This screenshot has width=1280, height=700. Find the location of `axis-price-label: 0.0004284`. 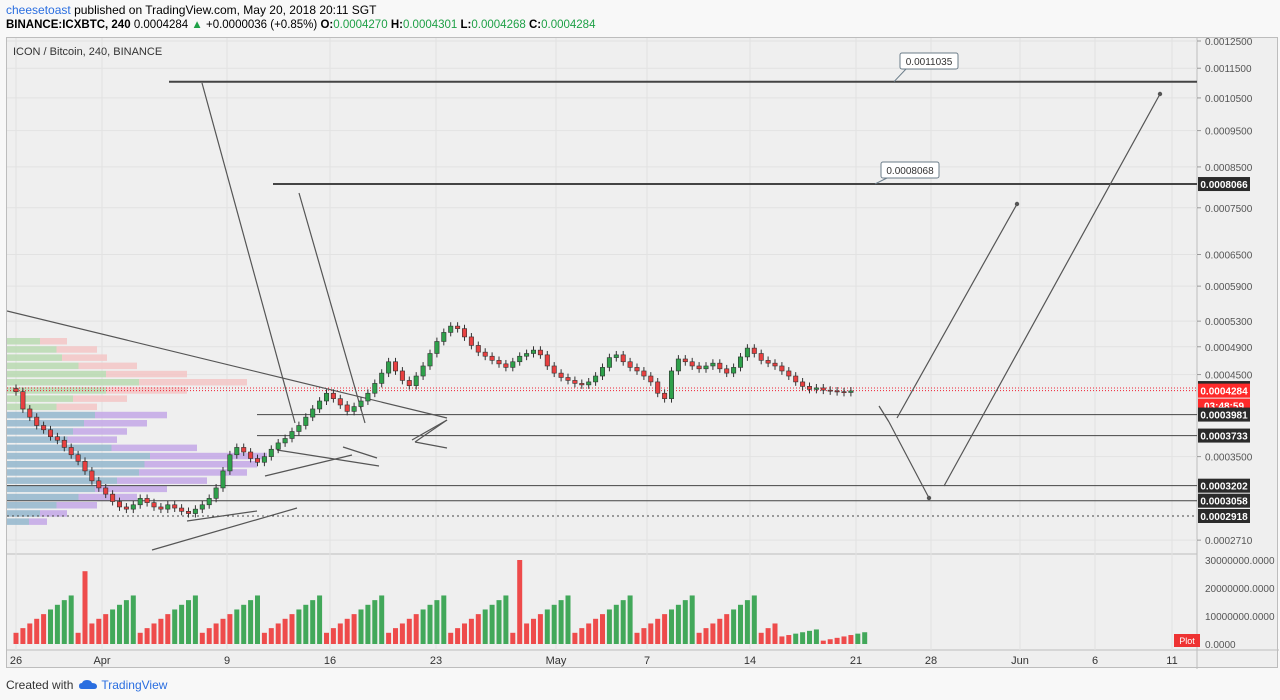

axis-price-label: 0.0004284 is located at coordinates (1224, 392).